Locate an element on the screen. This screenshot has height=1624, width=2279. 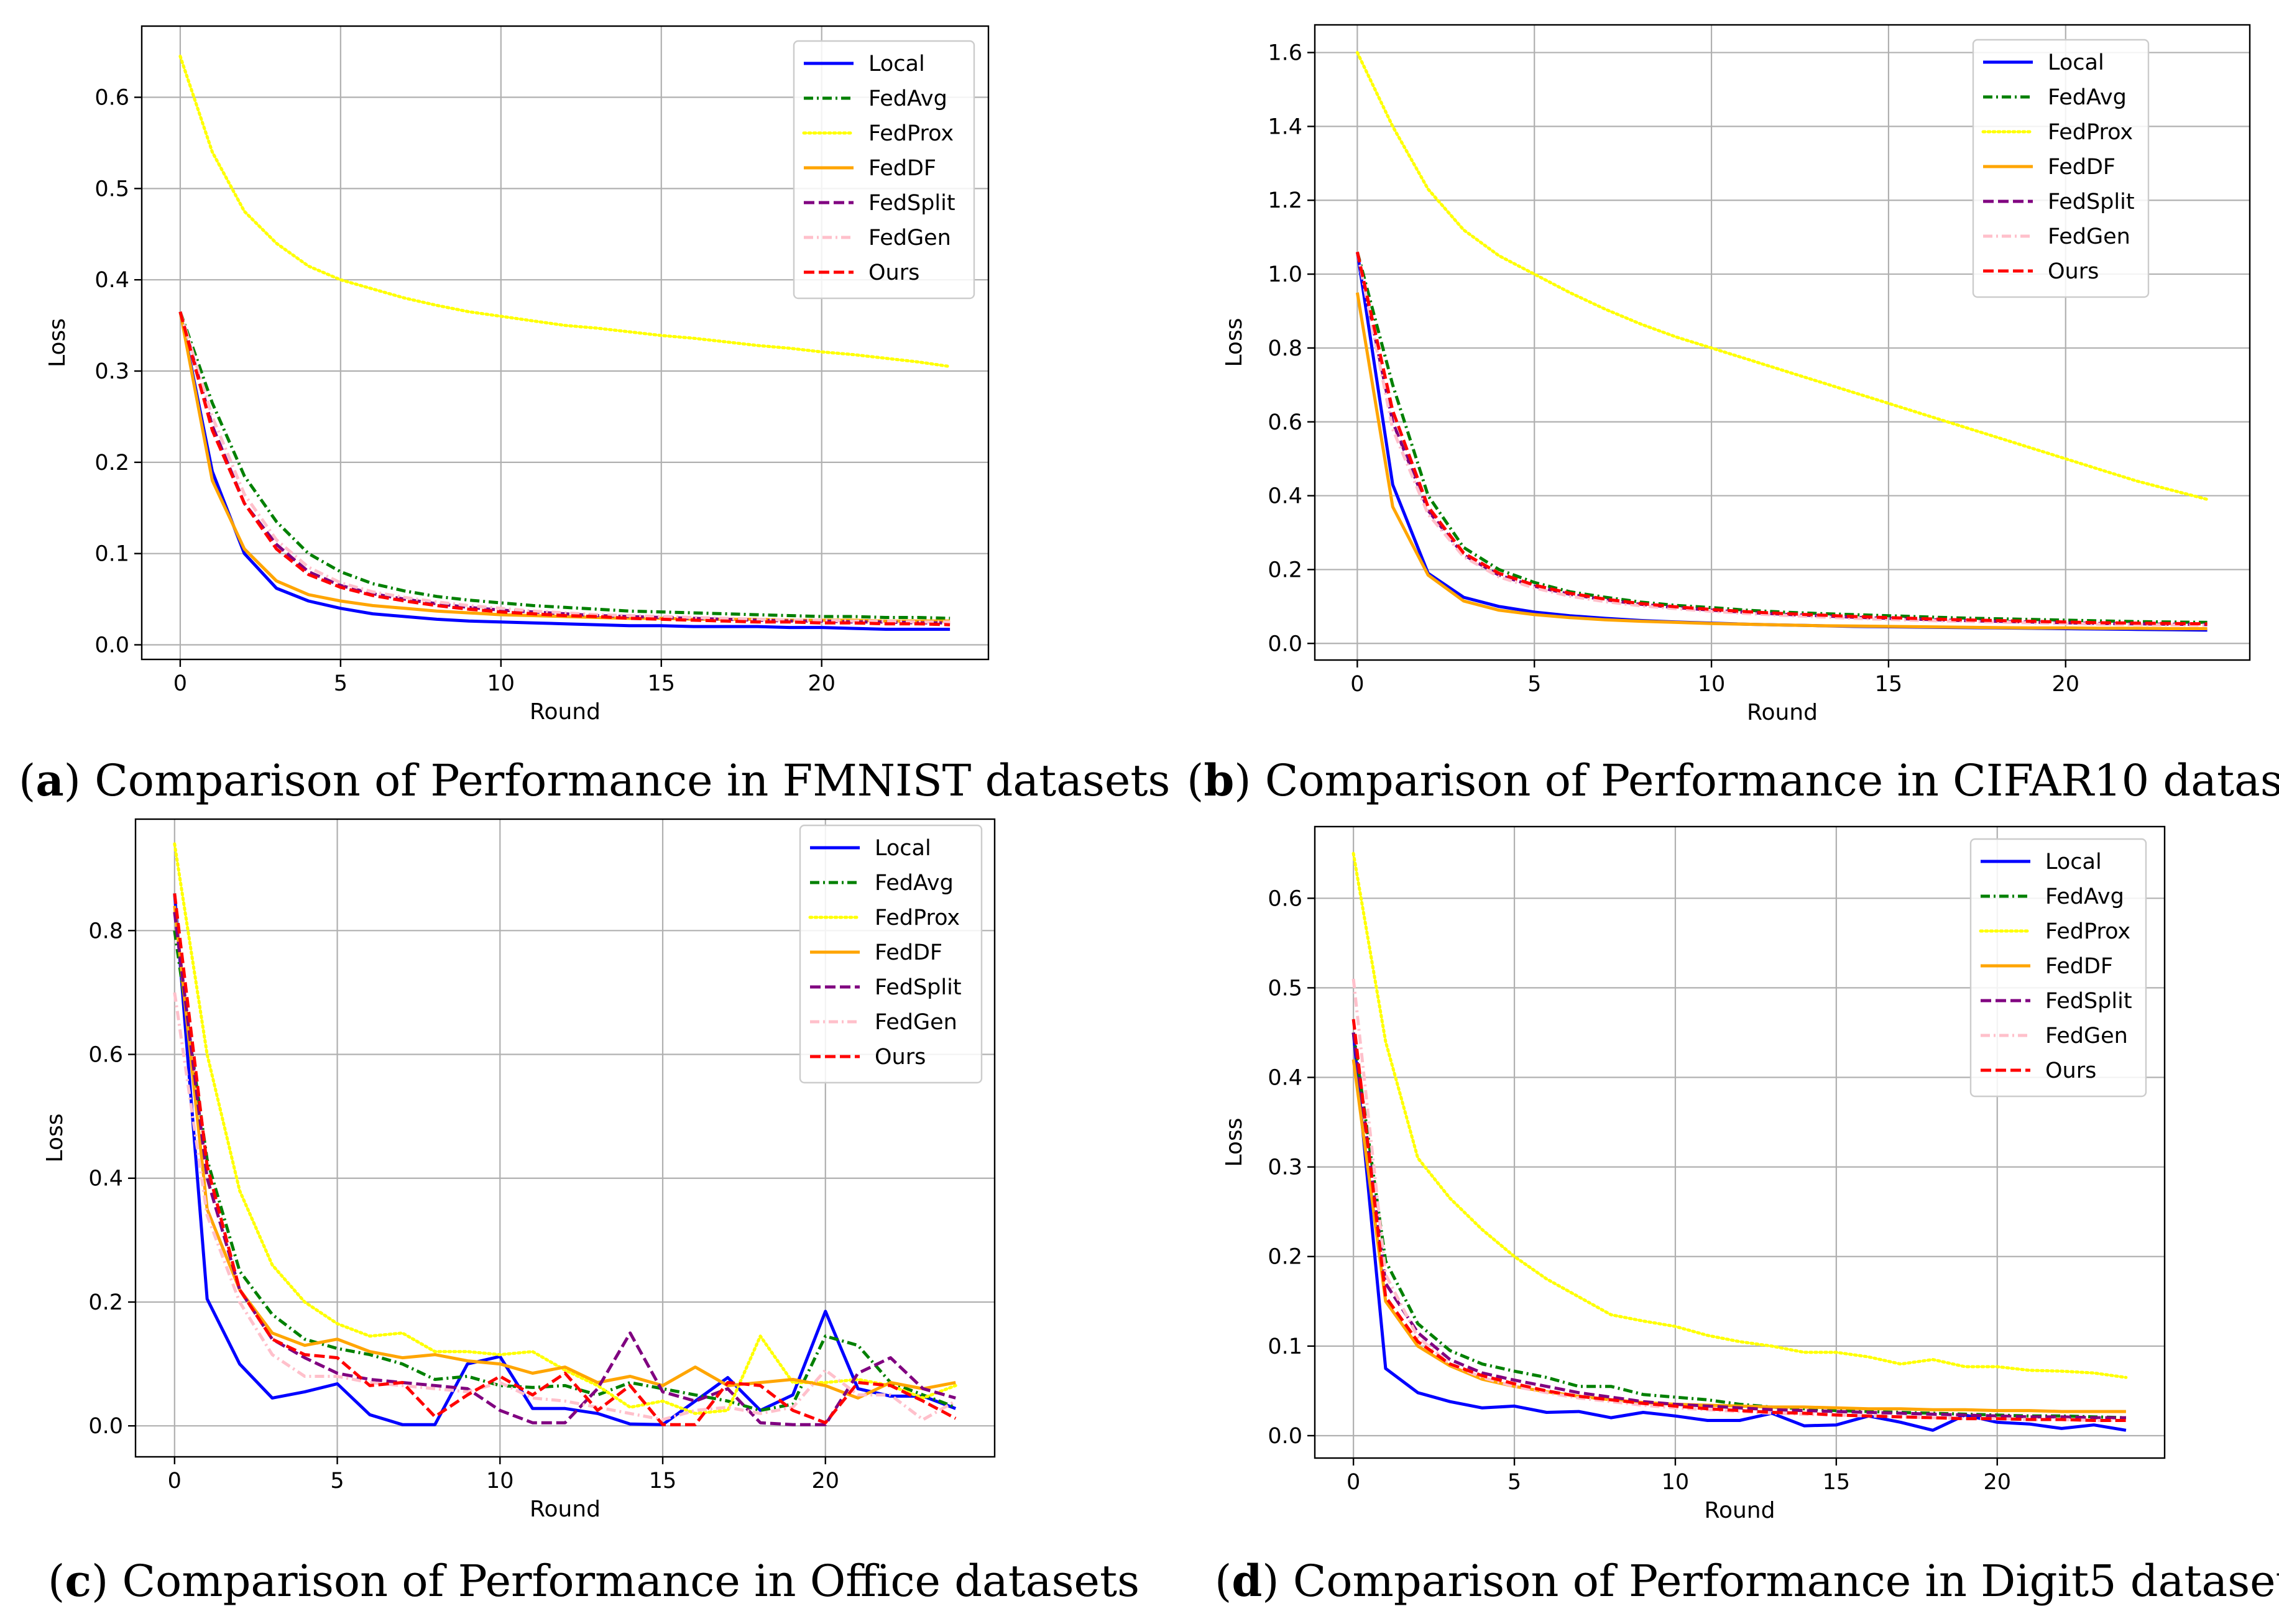
y-tick-label: 1.0 is located at coordinates (1285, 274).